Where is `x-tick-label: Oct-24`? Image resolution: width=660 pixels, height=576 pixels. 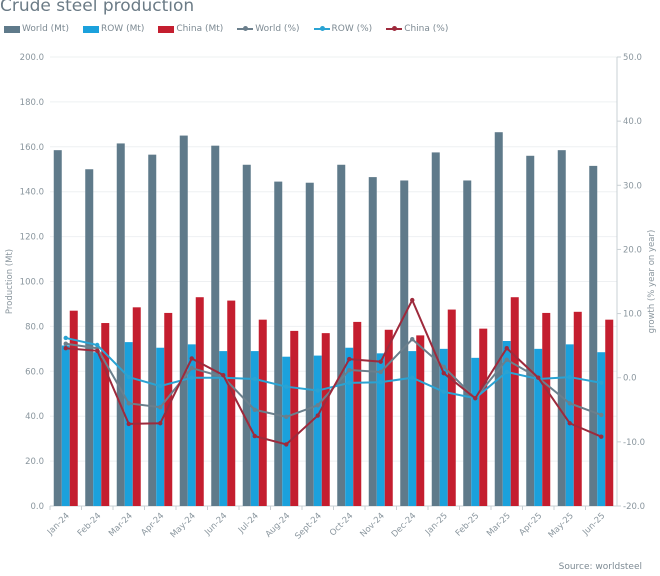 x-tick-label: Oct-24 is located at coordinates (341, 524).